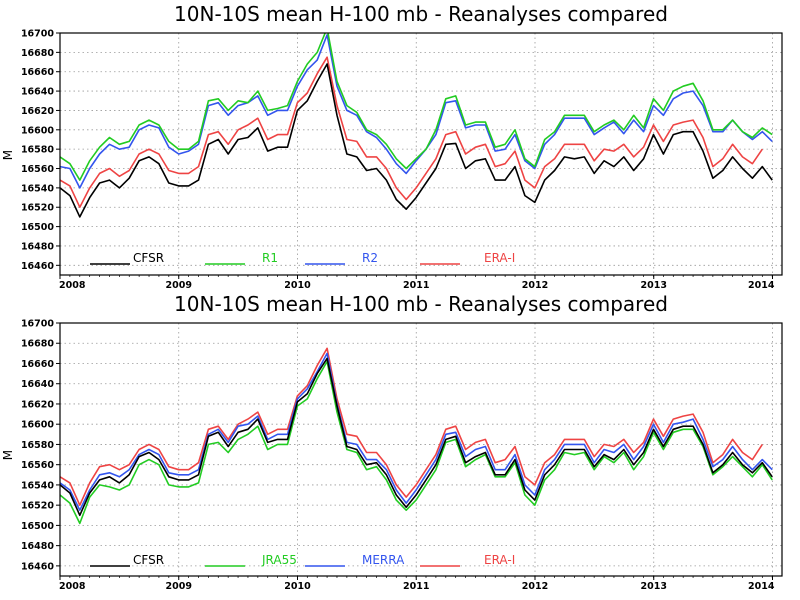 The image size is (800, 600). I want to click on legend-label: JRA55, so click(279, 560).